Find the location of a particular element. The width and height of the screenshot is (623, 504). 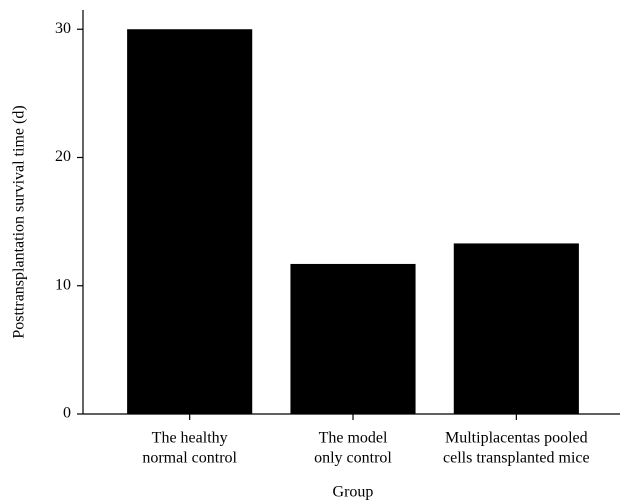

x-tick-label: normal control is located at coordinates (189, 458).